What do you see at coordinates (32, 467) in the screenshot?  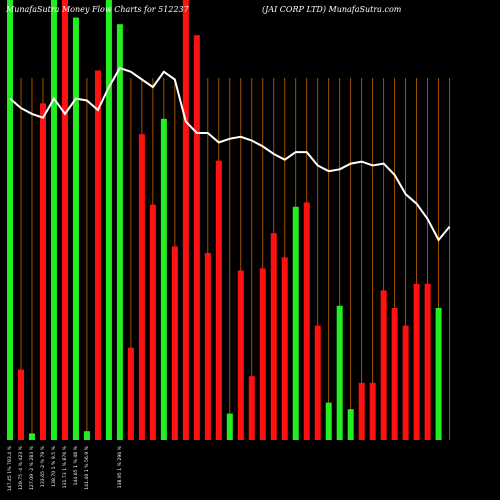 I see `x-tick-label: 127.09 -2 % 283 %` at bounding box center [32, 467].